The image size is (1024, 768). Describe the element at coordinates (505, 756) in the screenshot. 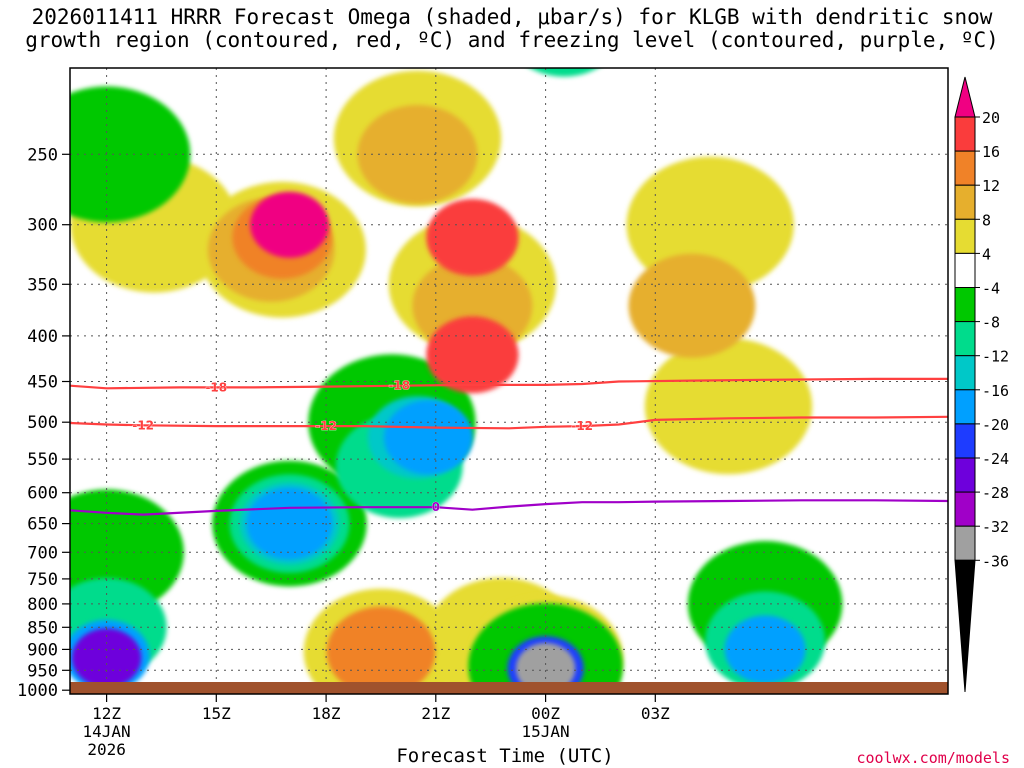

I see `x-axis-title: Forecast Time (UTC)` at that location.